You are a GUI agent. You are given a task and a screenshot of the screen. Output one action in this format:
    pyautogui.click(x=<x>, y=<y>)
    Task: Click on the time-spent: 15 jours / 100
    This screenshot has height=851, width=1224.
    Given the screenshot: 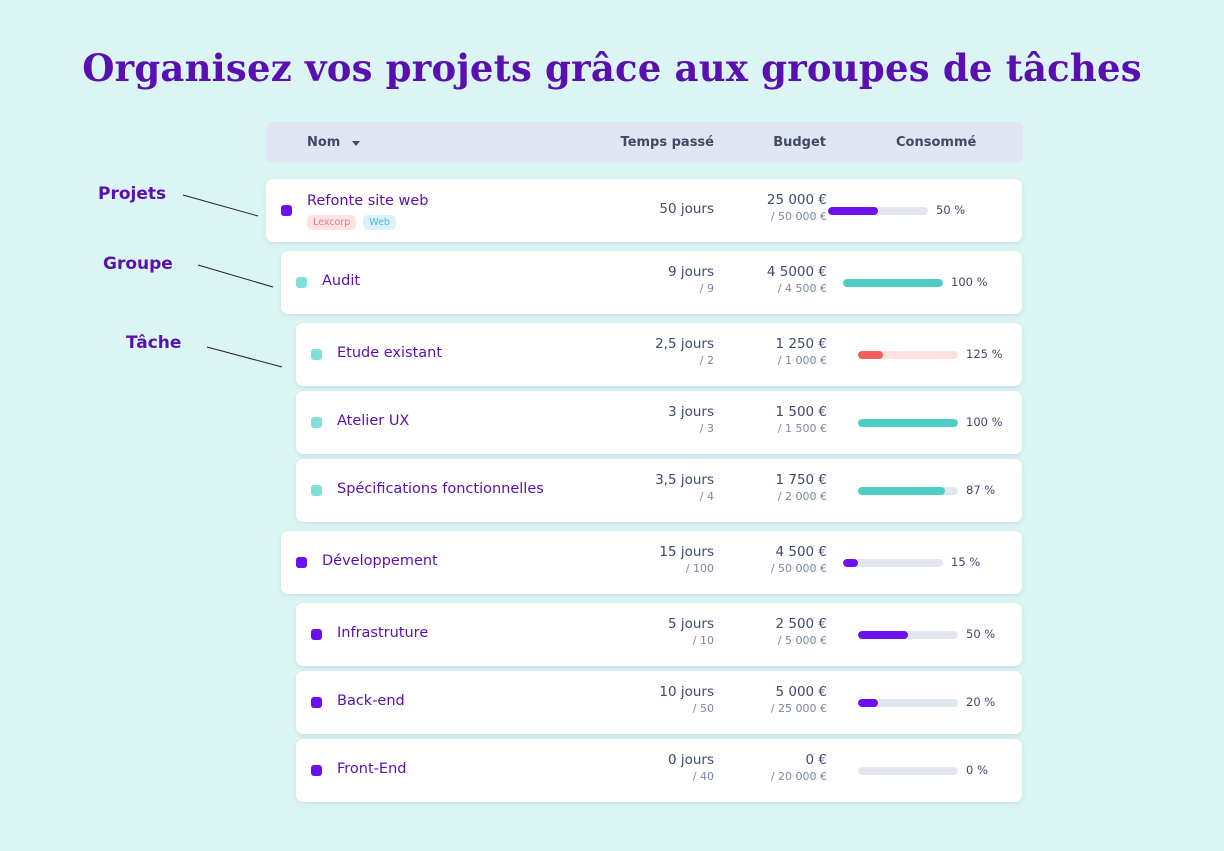 What is the action you would take?
    pyautogui.click(x=686, y=560)
    